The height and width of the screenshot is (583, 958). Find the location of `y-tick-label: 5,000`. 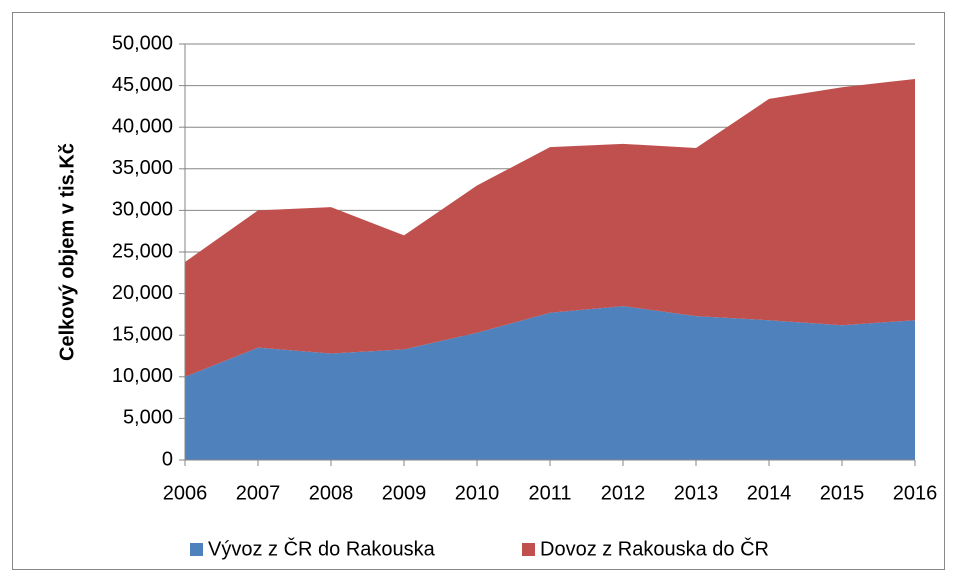

y-tick-label: 5,000 is located at coordinates (148, 418).